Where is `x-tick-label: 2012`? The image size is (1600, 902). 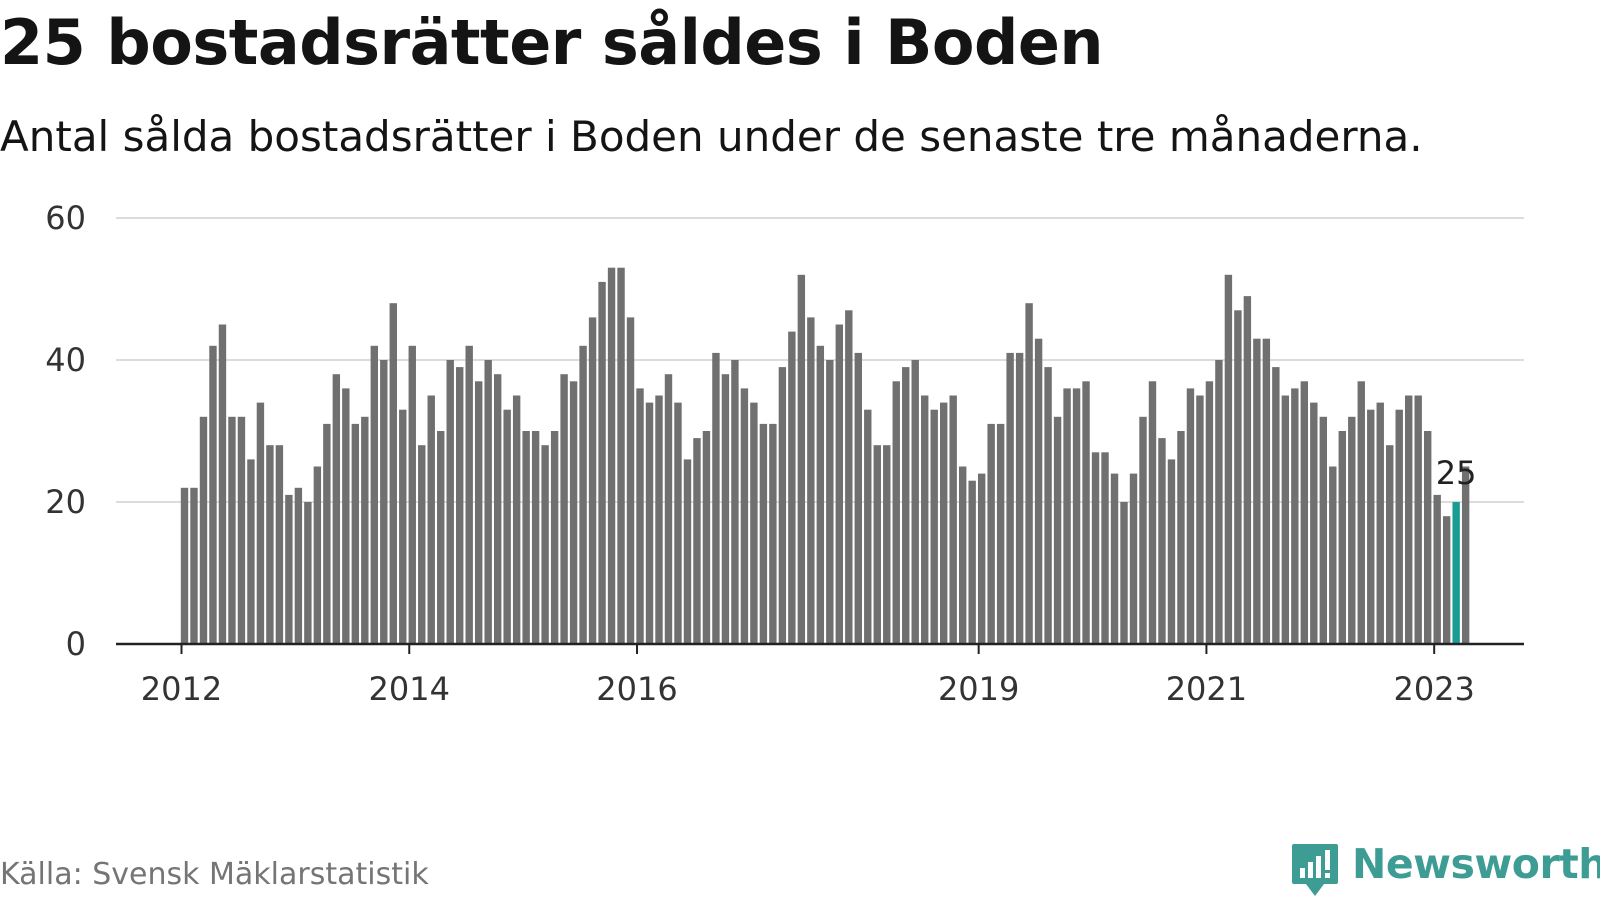
x-tick-label: 2012 is located at coordinates (181, 689).